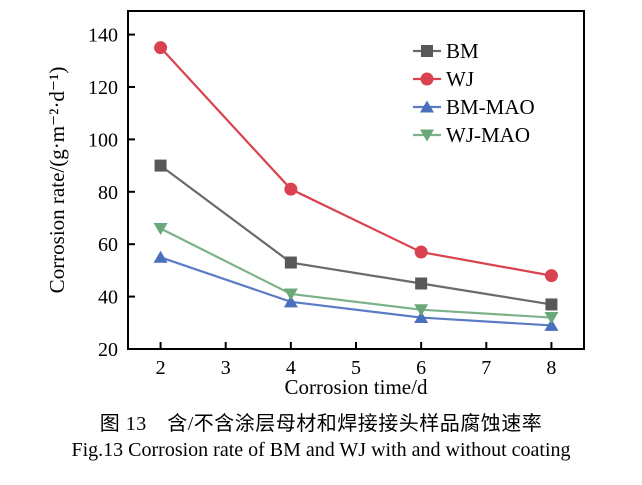 The image size is (642, 485). I want to click on legend-label-WJ: WJ, so click(460, 79).